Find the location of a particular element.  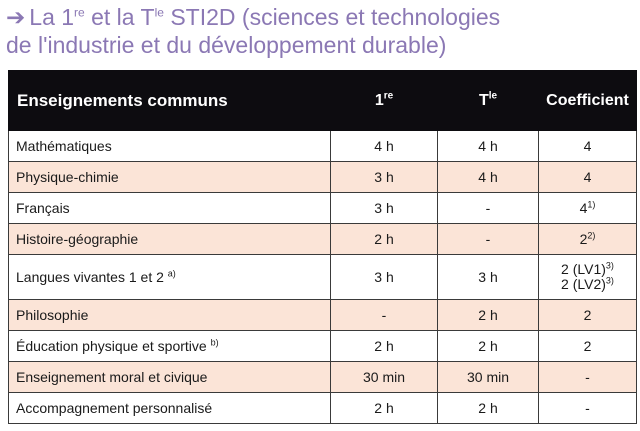

cell-subject: Histoire-géographie is located at coordinates (169, 239).